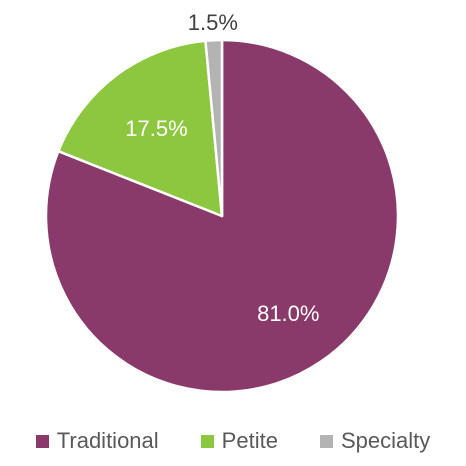  What do you see at coordinates (214, 128) in the screenshot?
I see `pie-slice-specialty` at bounding box center [214, 128].